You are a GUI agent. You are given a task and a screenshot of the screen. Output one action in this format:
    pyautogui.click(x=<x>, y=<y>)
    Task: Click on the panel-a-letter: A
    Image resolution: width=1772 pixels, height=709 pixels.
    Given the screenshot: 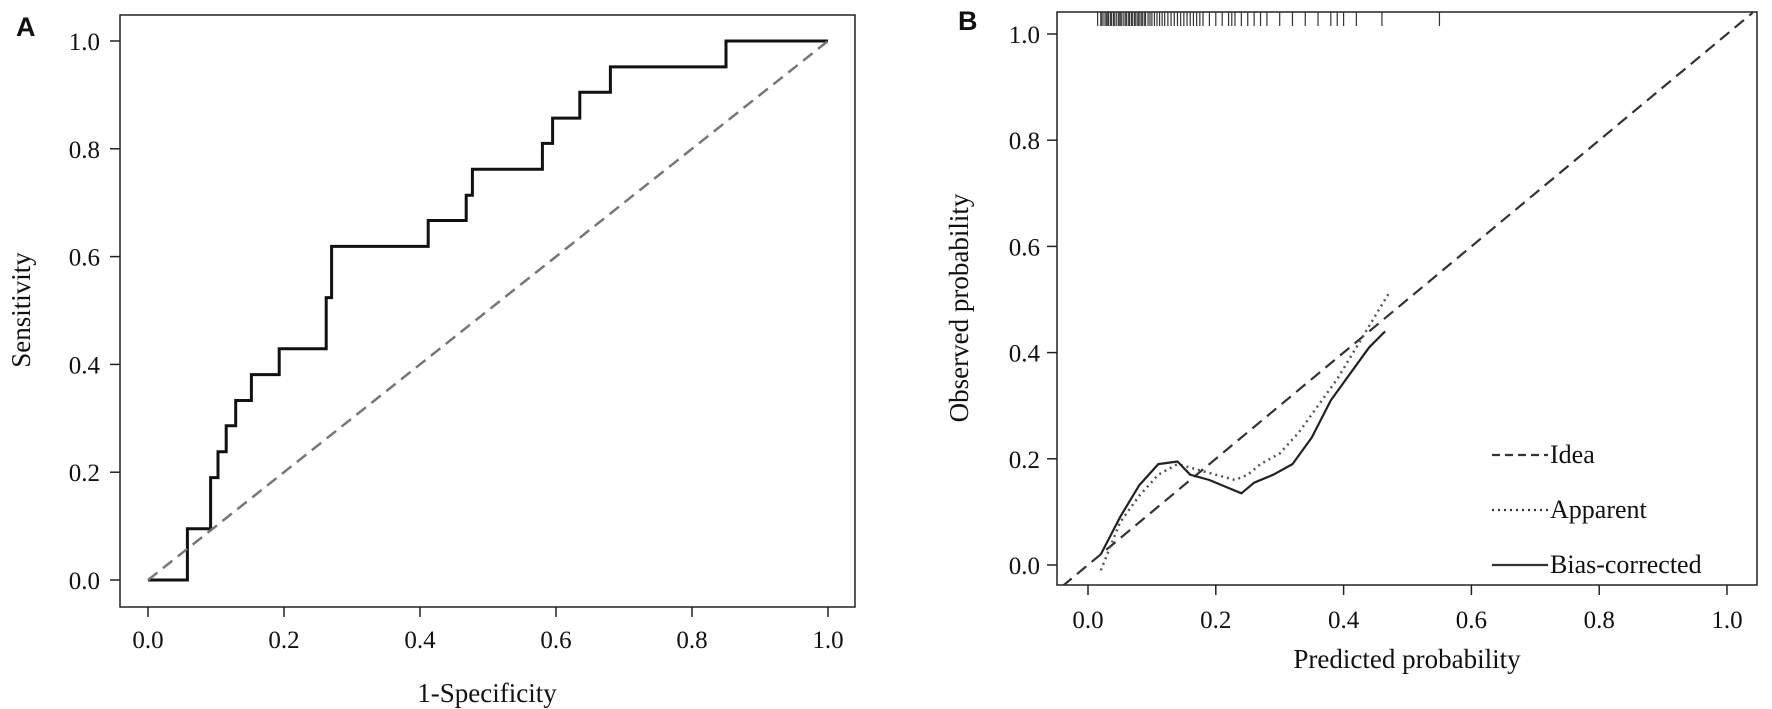 What is the action you would take?
    pyautogui.click(x=26, y=27)
    